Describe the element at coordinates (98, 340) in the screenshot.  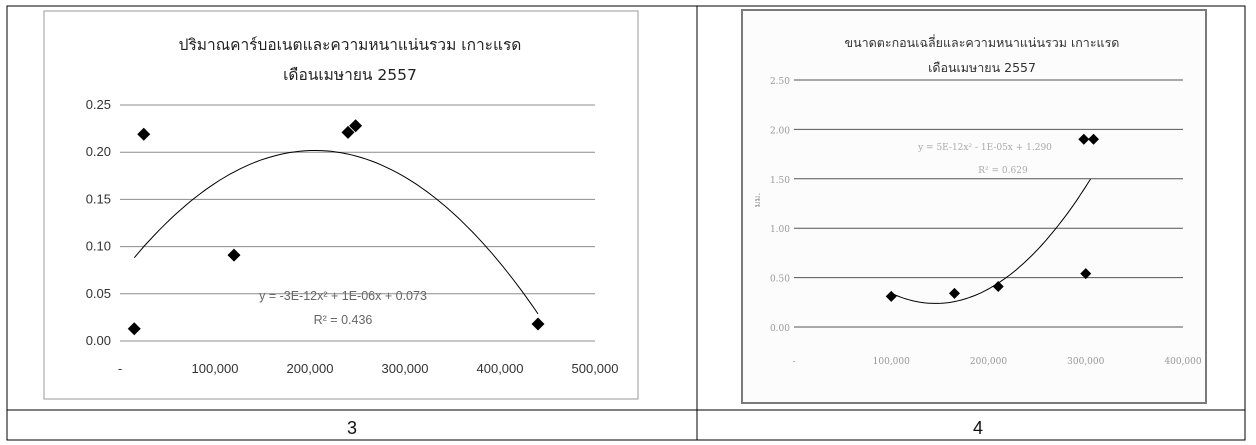
I see `chart-3-y-tick-label: 0.00` at that location.